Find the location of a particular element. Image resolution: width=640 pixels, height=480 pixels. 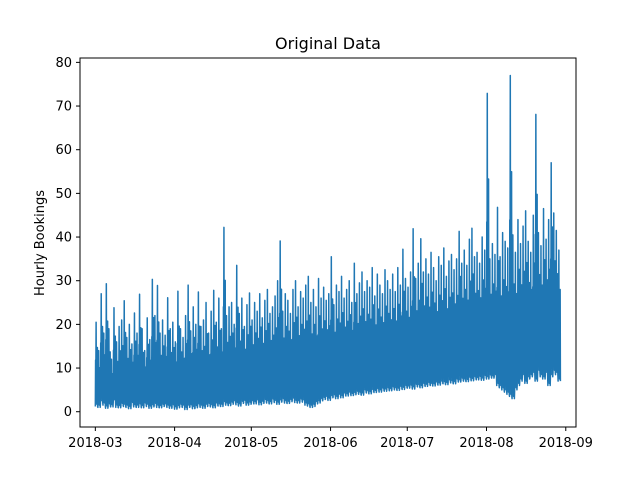

y-tick-label: 70 is located at coordinates (63, 107).